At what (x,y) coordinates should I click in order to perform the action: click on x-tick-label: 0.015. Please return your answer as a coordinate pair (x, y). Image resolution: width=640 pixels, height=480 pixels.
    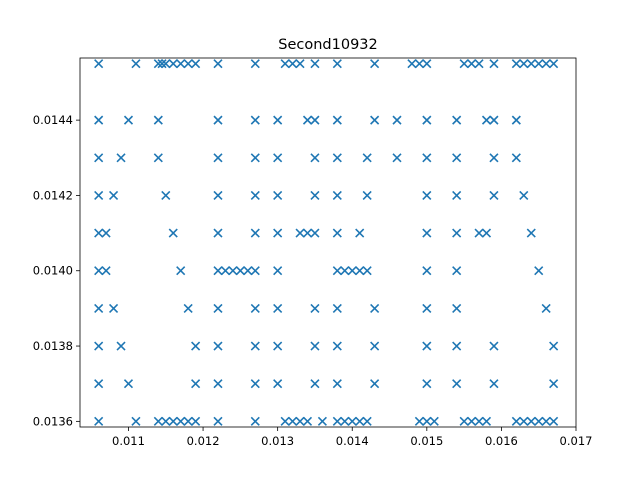
    Looking at the image, I should click on (426, 441).